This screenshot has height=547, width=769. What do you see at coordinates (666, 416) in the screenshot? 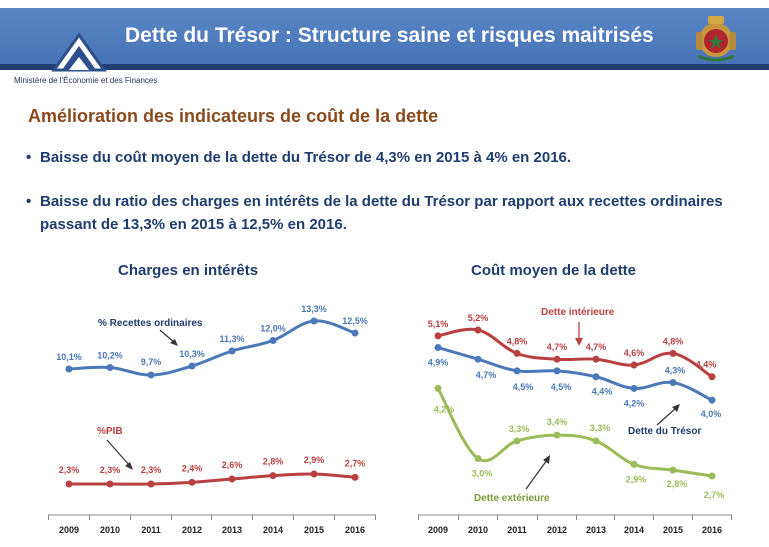
I see `legend-arrow-dette-tresor` at bounding box center [666, 416].